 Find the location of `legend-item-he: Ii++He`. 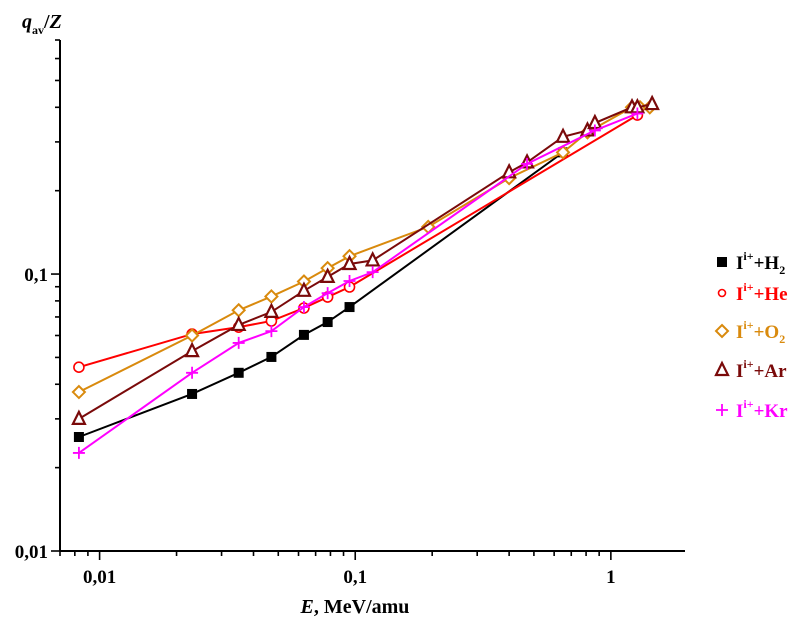

legend-item-he: Ii++He is located at coordinates (752, 292).